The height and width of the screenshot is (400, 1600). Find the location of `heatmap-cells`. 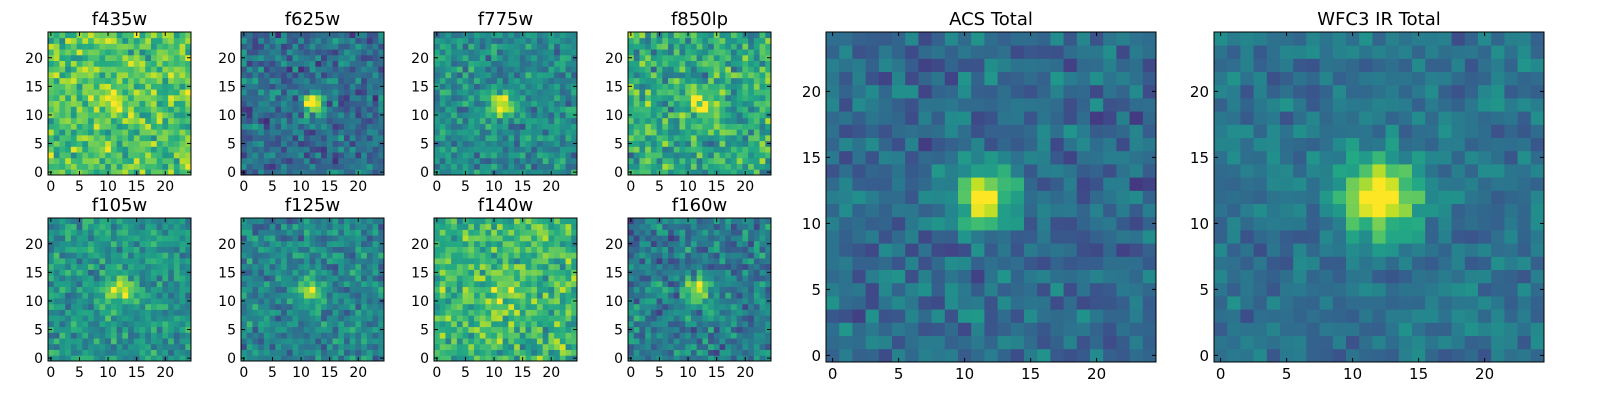

heatmap-cells is located at coordinates (700, 104).